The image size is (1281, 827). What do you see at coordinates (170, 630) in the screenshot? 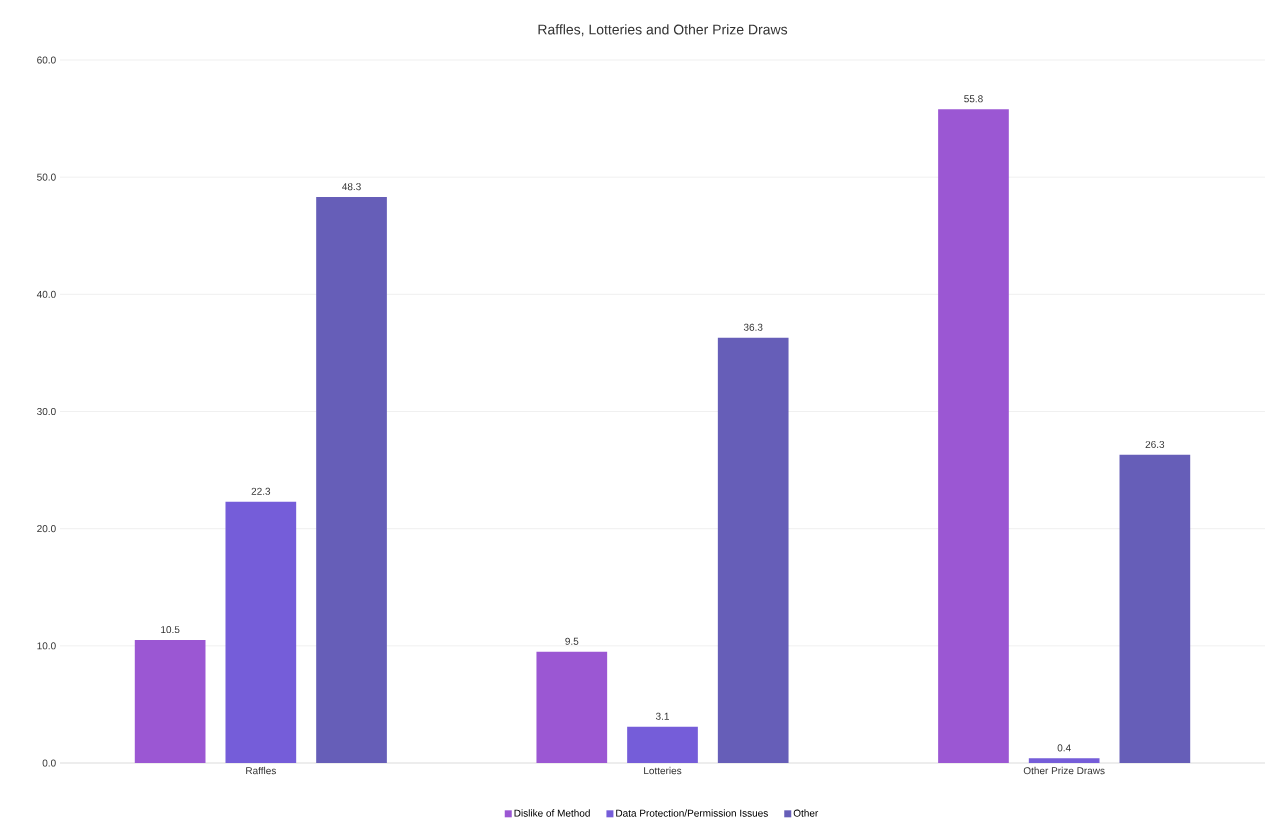
I see `data-label: 10.5` at bounding box center [170, 630].